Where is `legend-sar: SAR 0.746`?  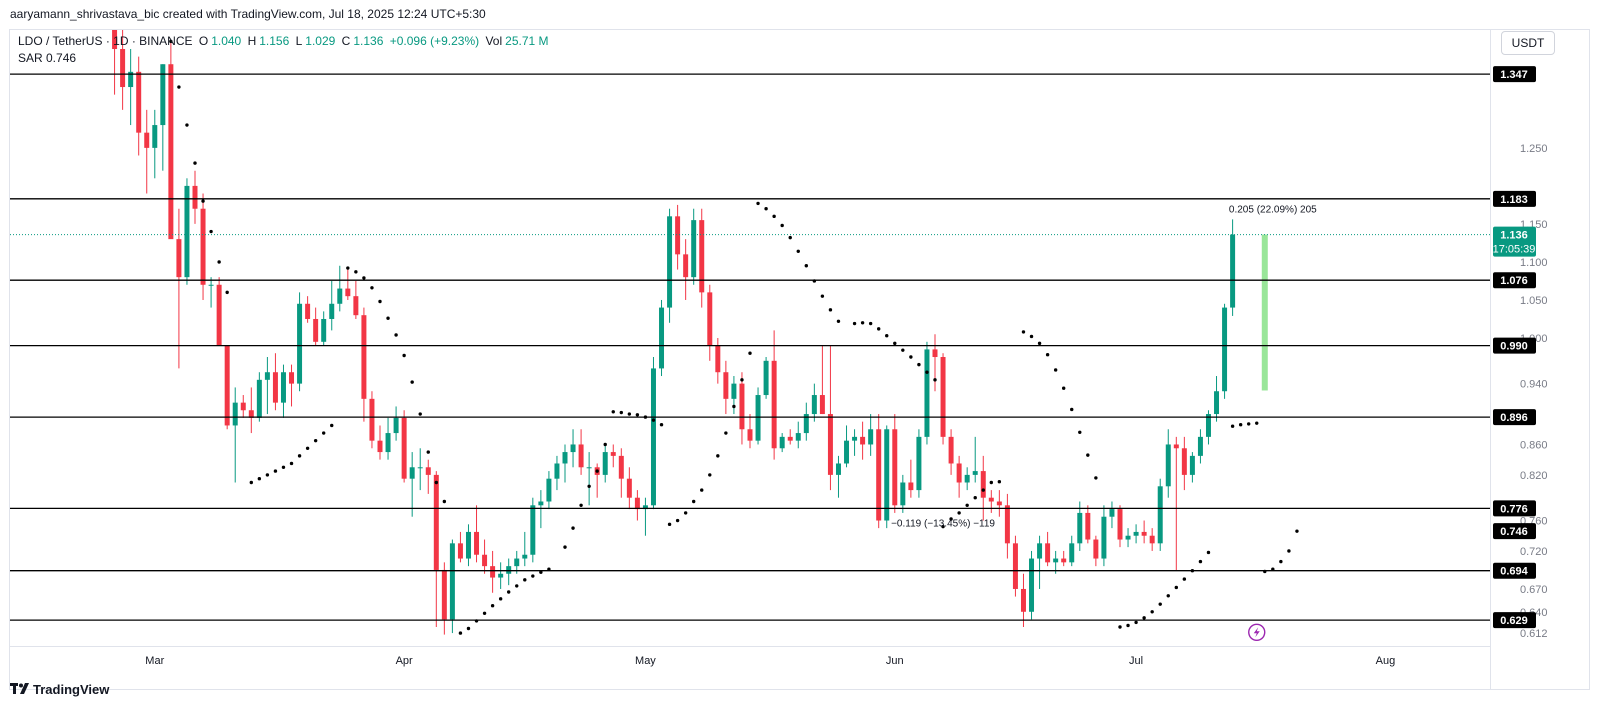 legend-sar: SAR 0.746 is located at coordinates (47, 58).